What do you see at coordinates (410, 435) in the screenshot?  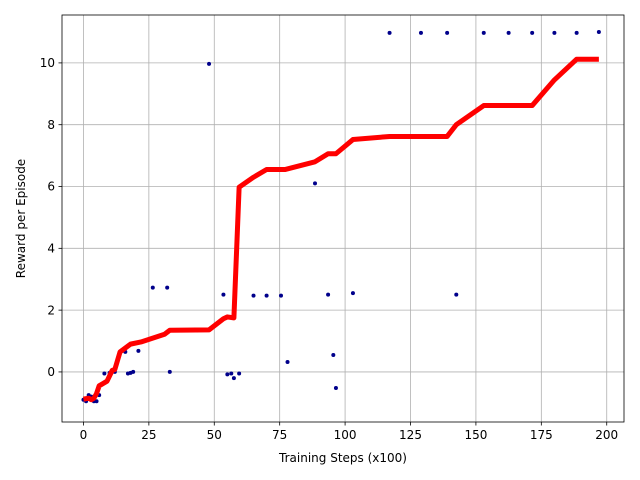 I see `x-tick-label: 125` at bounding box center [410, 435].